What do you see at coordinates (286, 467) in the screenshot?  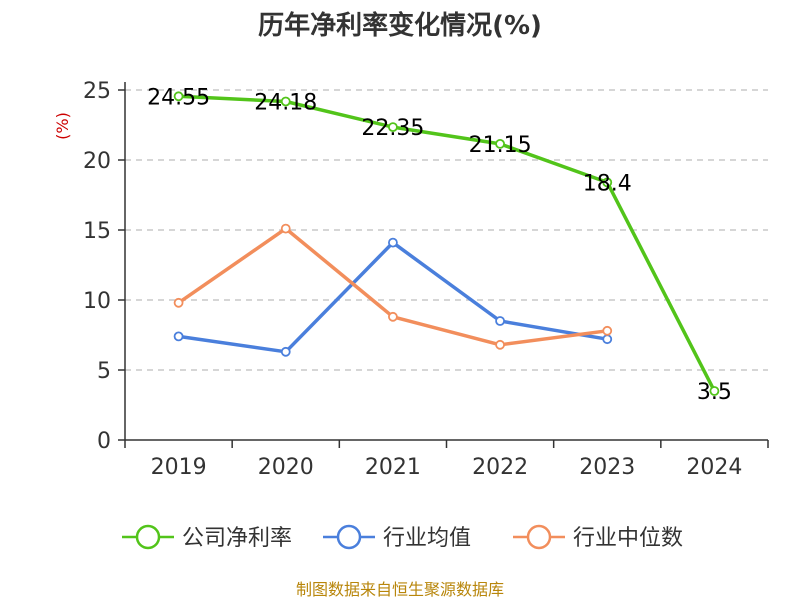 I see `x-tick-label: 2020` at bounding box center [286, 467].